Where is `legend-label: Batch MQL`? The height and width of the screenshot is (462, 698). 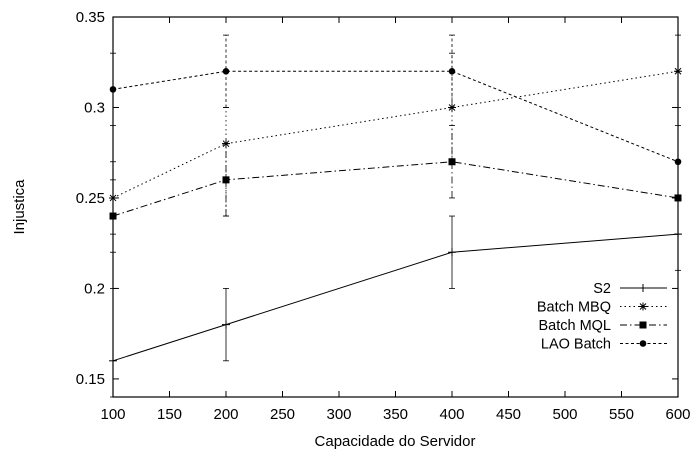 legend-label: Batch MQL is located at coordinates (574, 326).